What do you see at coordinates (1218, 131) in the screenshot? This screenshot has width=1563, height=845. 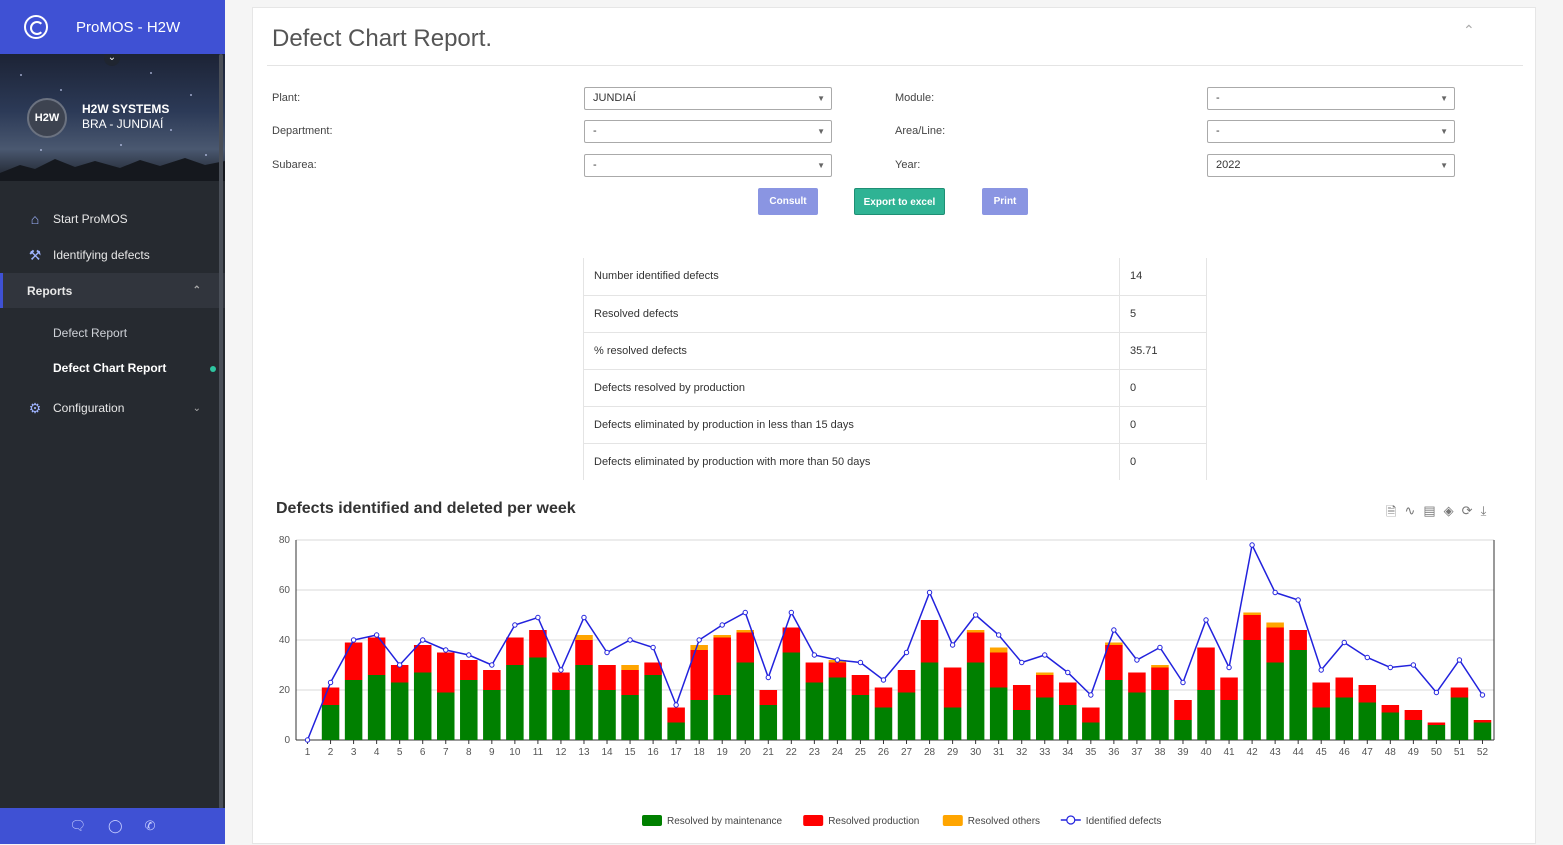 I see `area-line-select-value: -` at bounding box center [1218, 131].